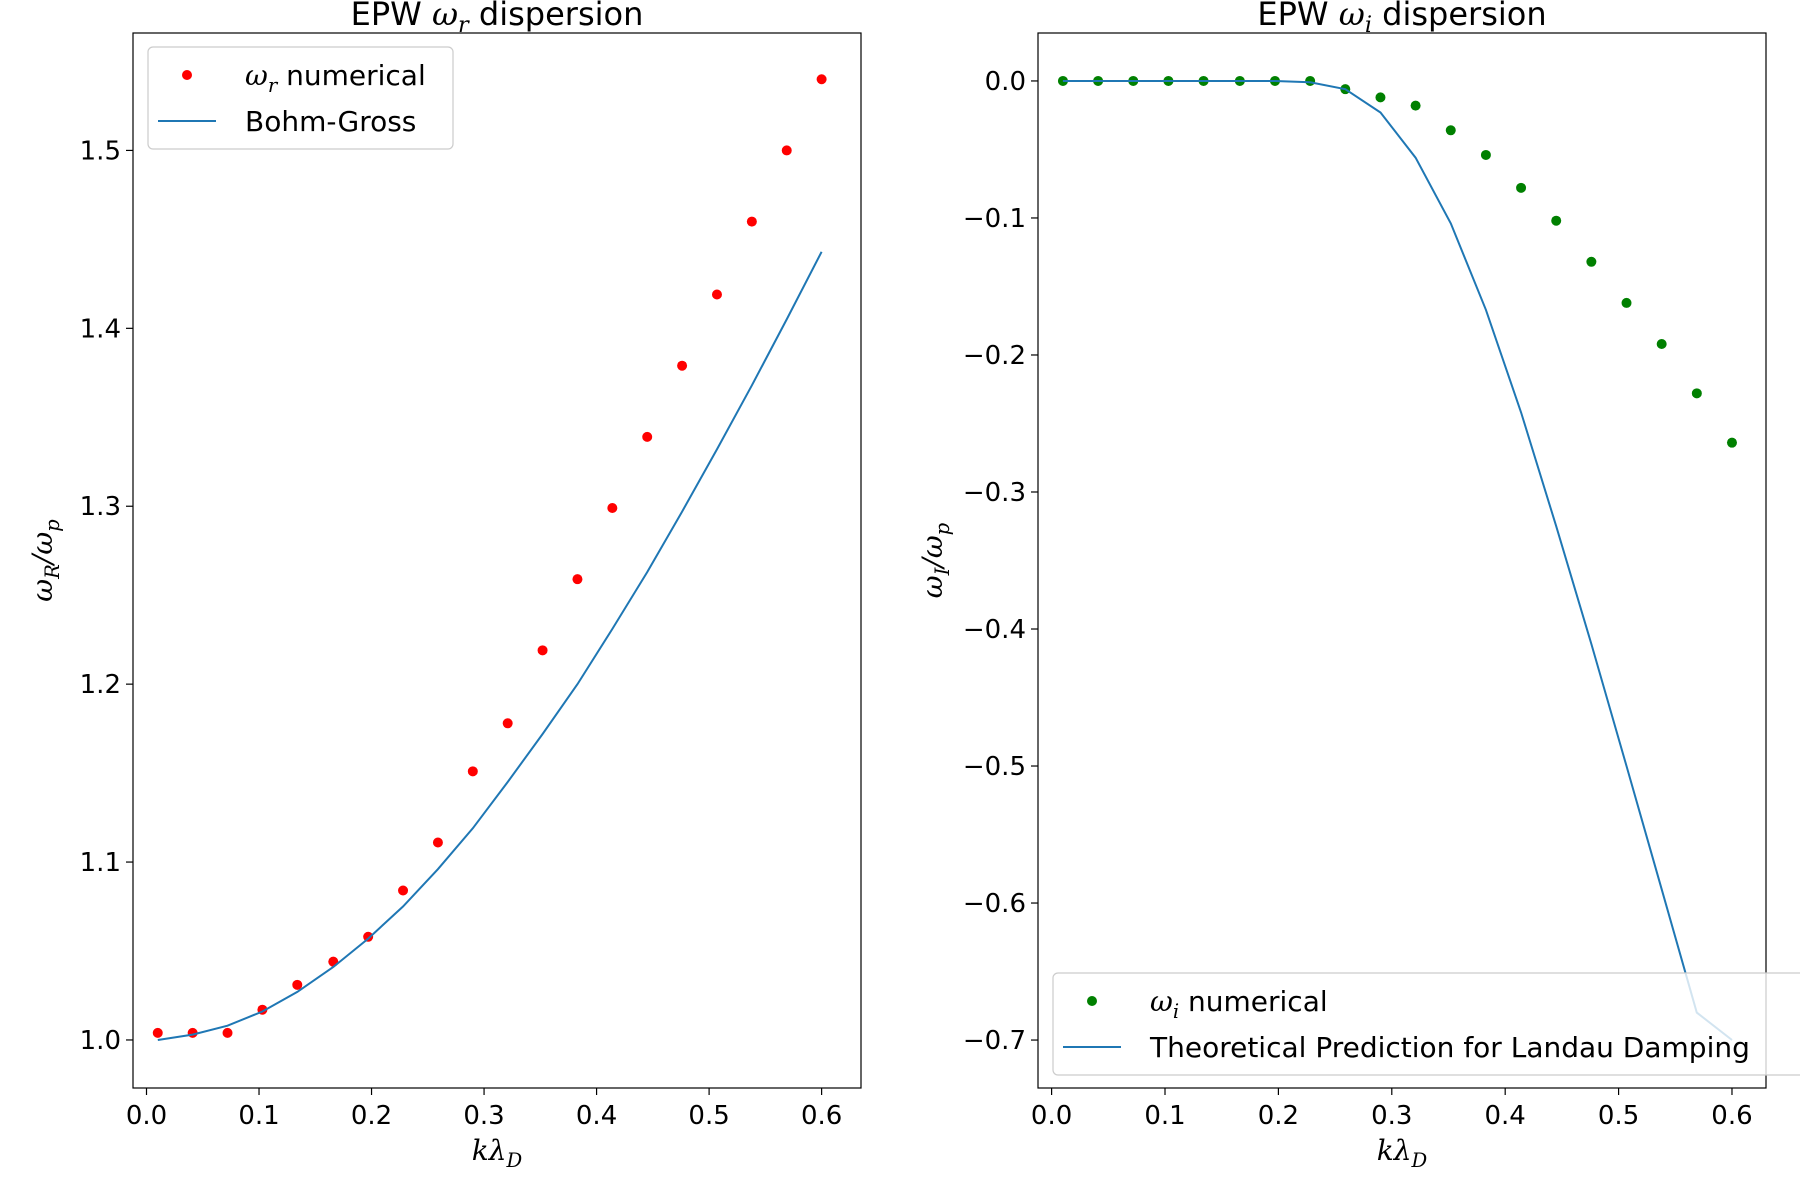 Image resolution: width=1800 pixels, height=1200 pixels. I want to click on y-tick-label: −0.6, so click(994, 904).